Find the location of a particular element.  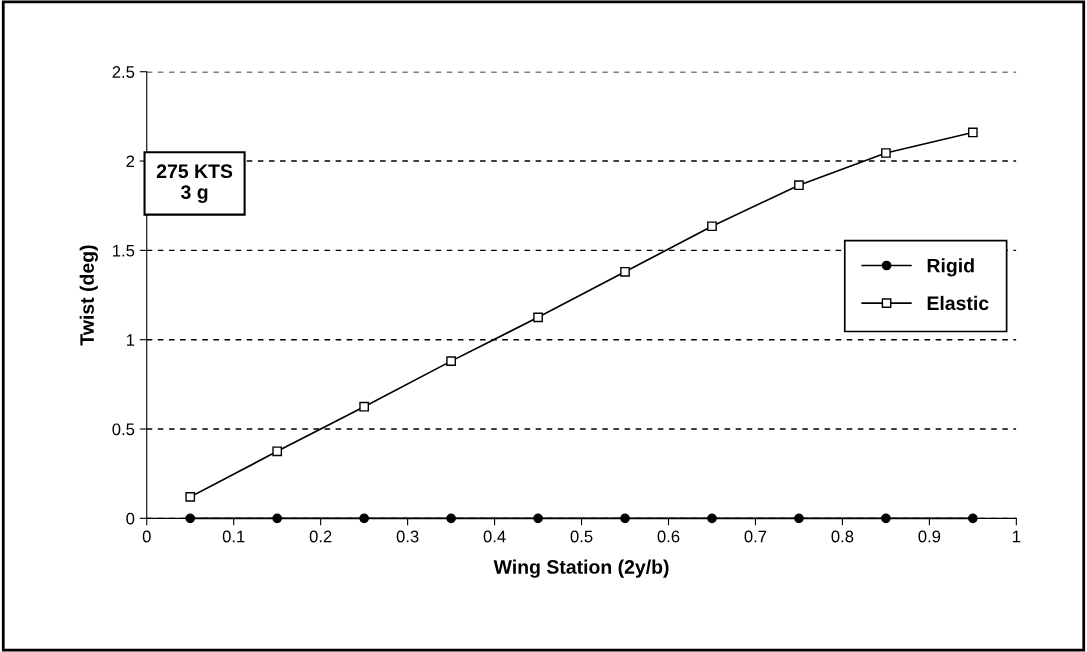

x-tick-label: 0.8 is located at coordinates (842, 536).